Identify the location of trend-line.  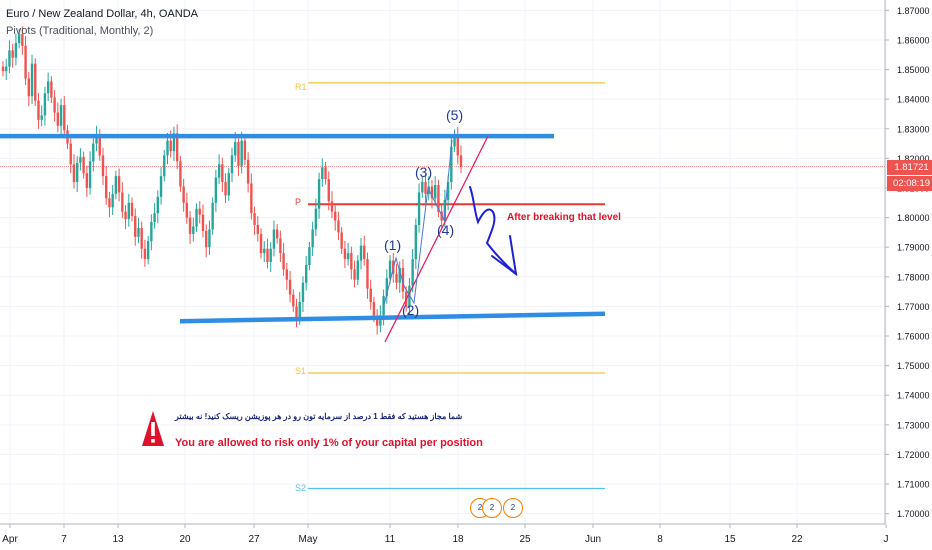
(436, 239).